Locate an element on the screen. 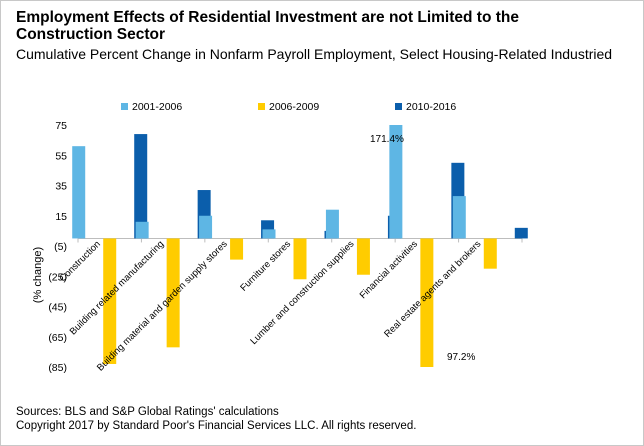 The image size is (644, 446). y-tick-label: (65) is located at coordinates (57, 338).